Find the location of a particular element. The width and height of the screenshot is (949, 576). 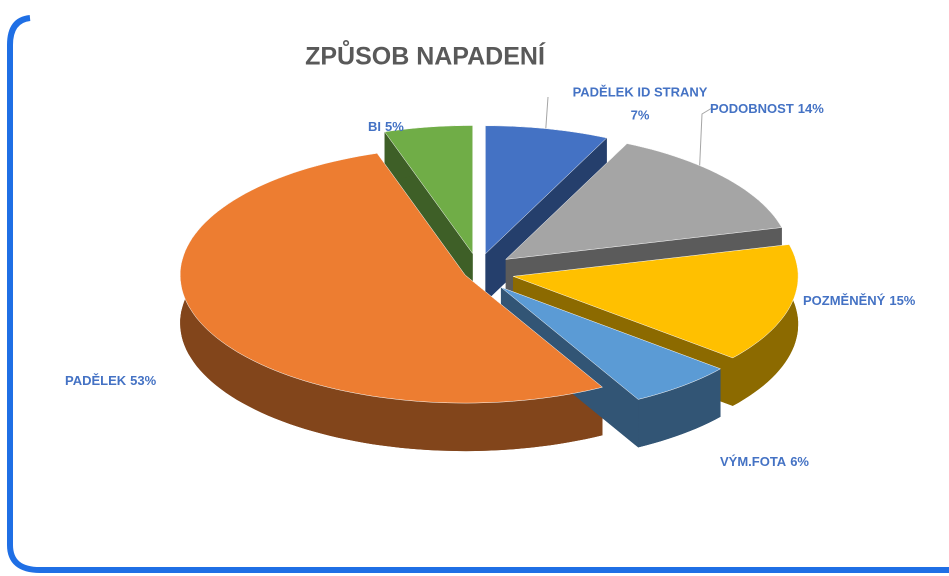

data-label-group: BI 5% is located at coordinates (386, 126).